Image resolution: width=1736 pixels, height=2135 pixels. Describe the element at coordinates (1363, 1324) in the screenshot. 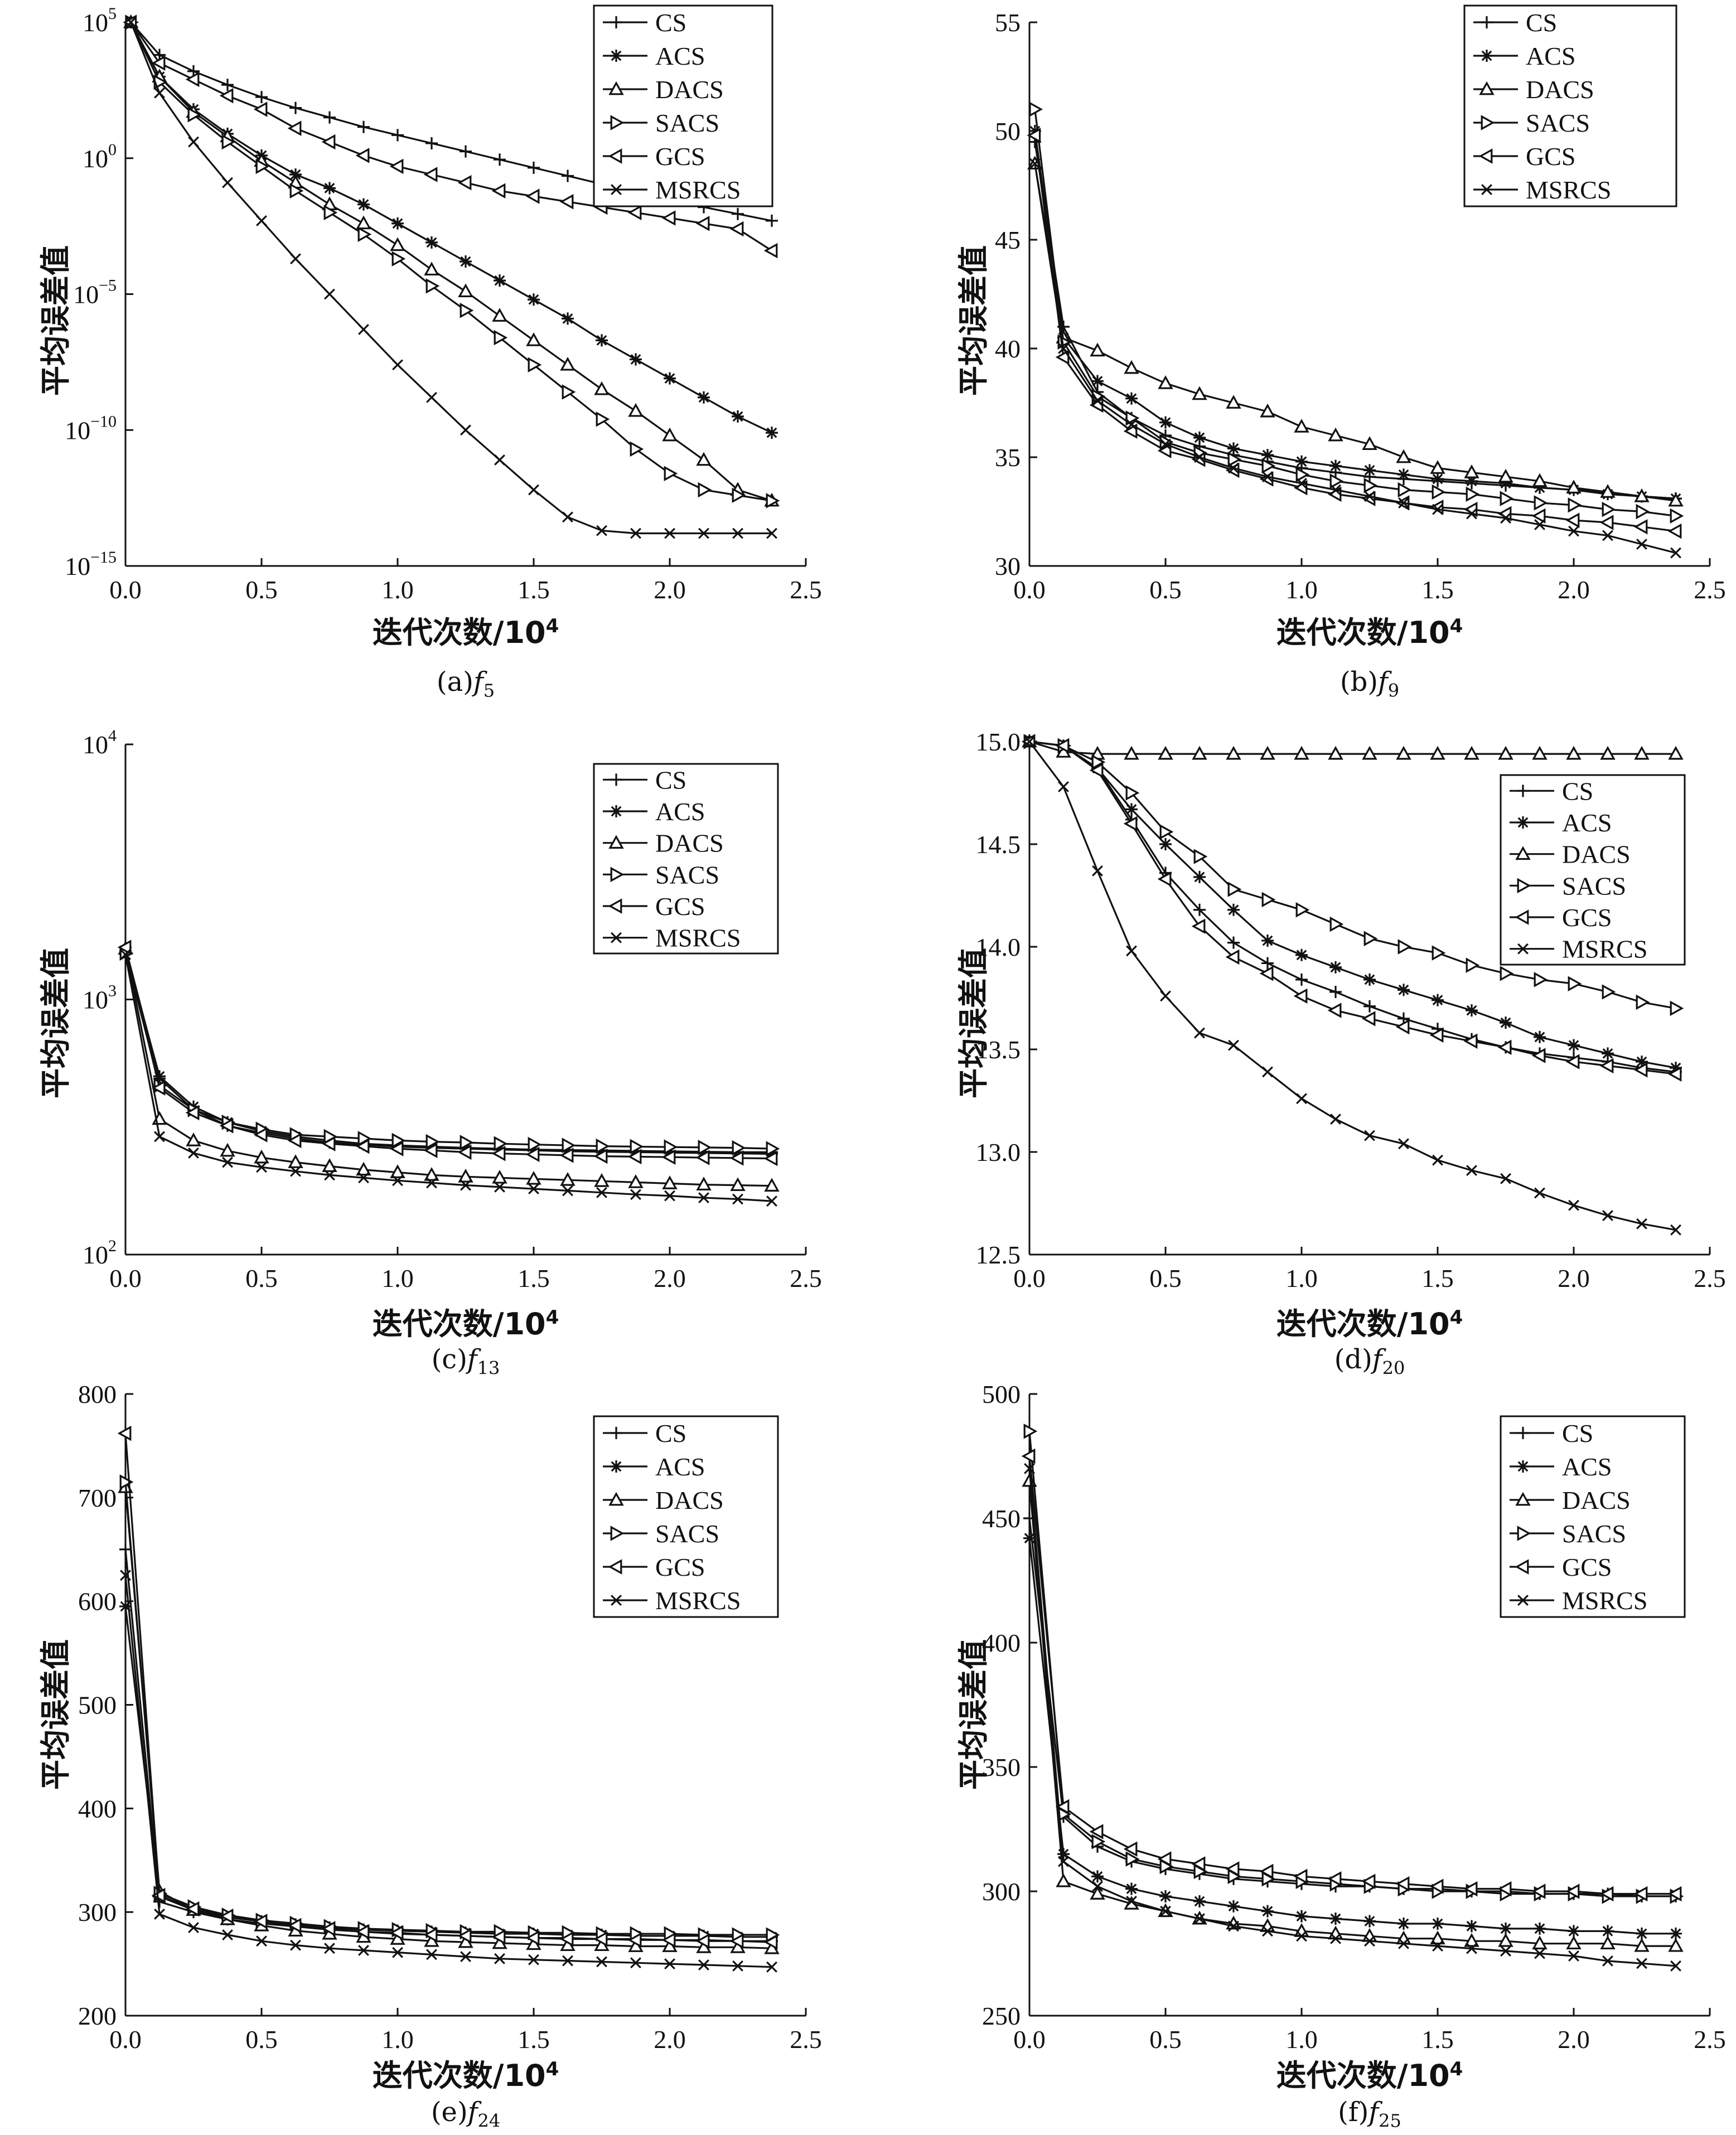

I see `x-axis-label-d-text: 迭代次数/10` at that location.